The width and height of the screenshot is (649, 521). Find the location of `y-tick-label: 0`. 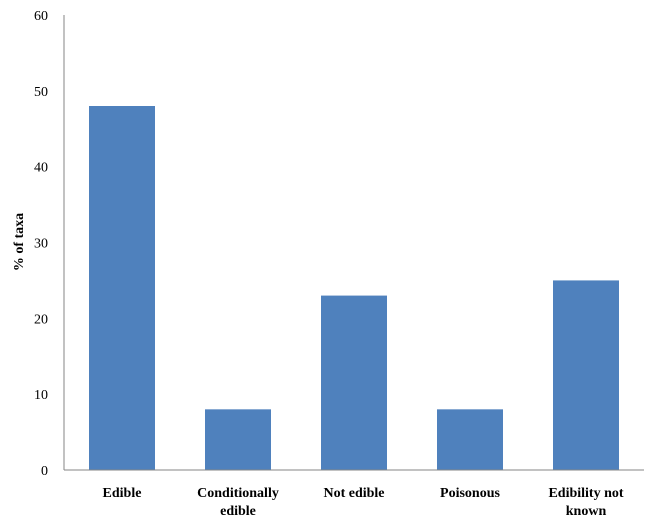

y-tick-label: 0 is located at coordinates (44, 471).